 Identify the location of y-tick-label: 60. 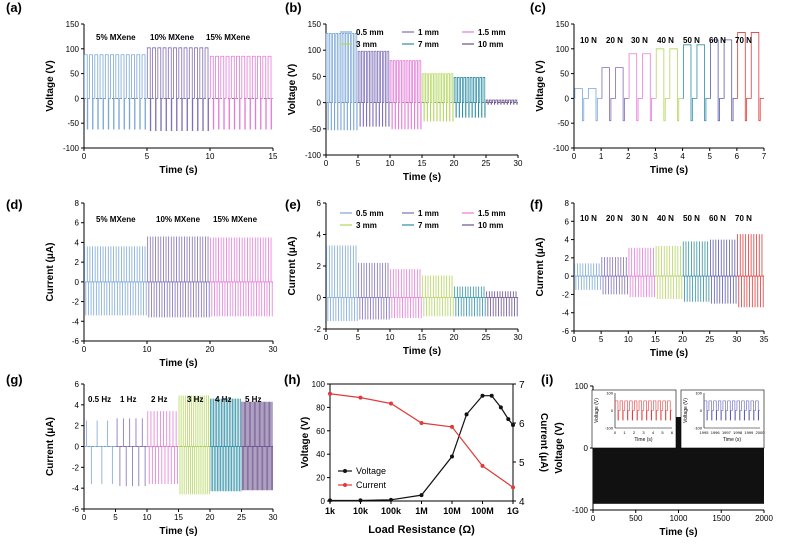
(320, 431).